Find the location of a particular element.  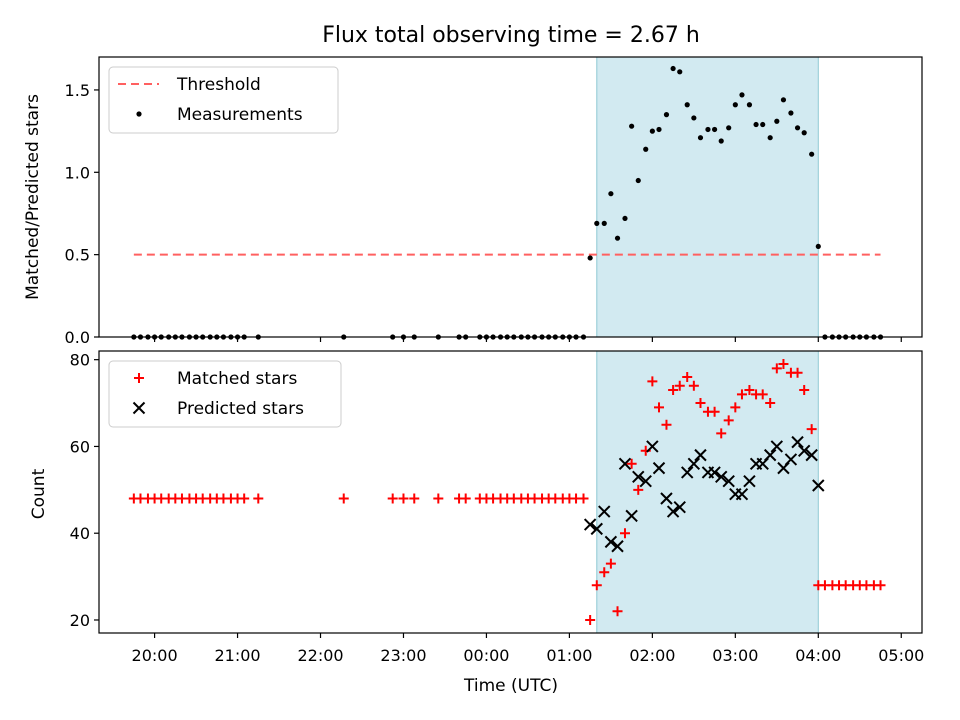

x-tick-label: 01:00 is located at coordinates (569, 655).